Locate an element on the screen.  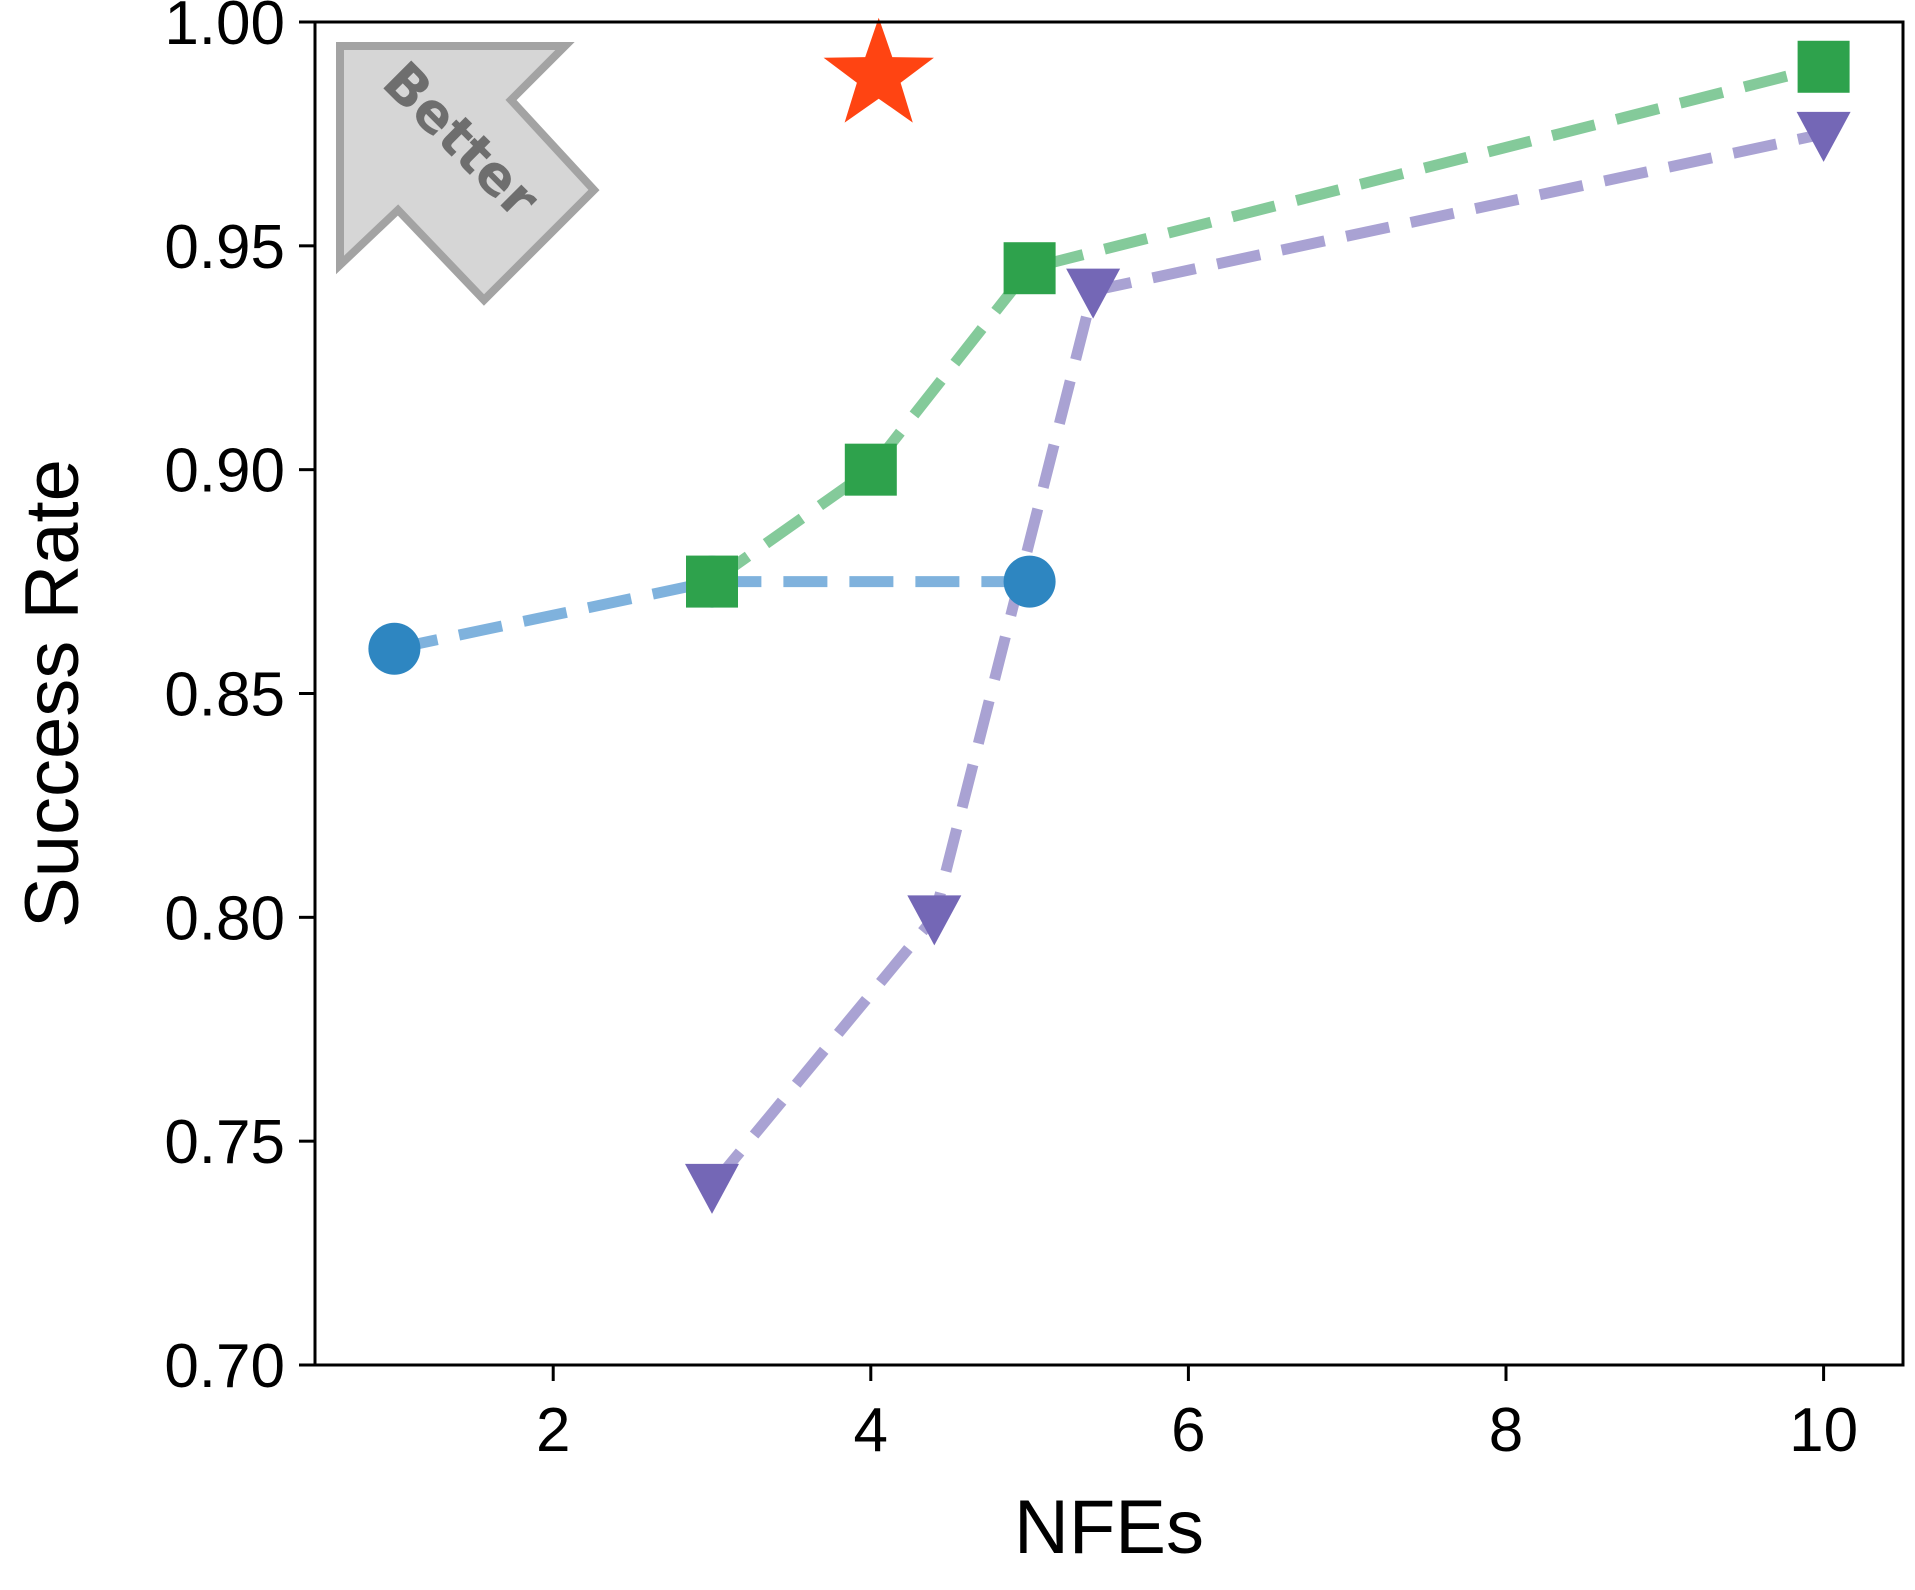
better-annotation: Better is located at coordinates (468, 174).